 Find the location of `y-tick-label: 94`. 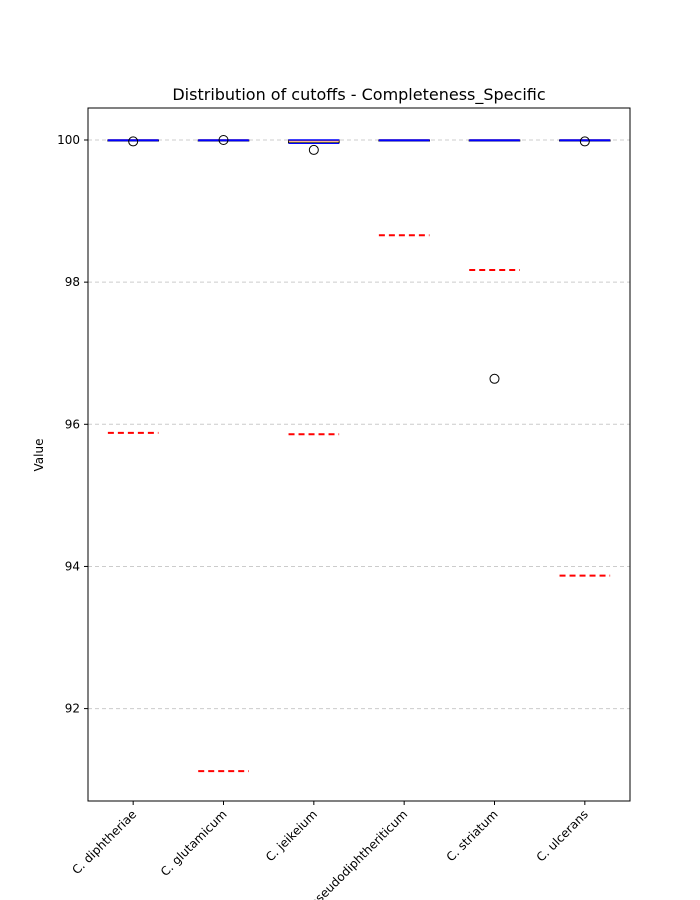

y-tick-label: 94 is located at coordinates (72, 566).